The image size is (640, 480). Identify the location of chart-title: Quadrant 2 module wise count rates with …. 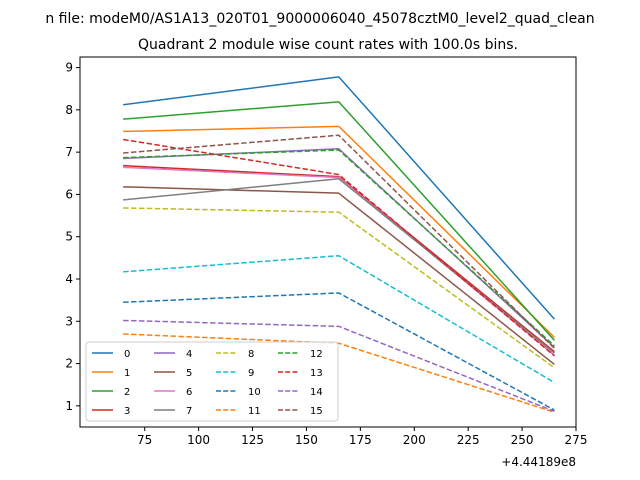
(328, 45).